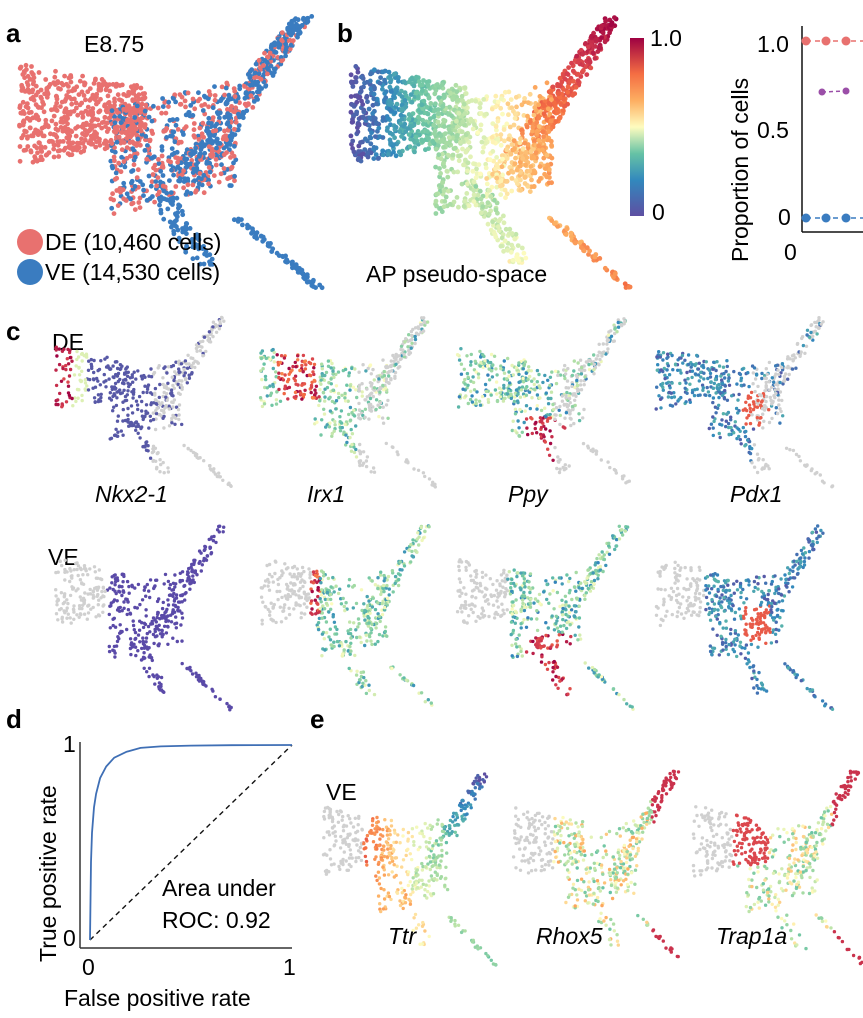 The width and height of the screenshot is (863, 1018). I want to click on roc-curve, so click(191, 842).